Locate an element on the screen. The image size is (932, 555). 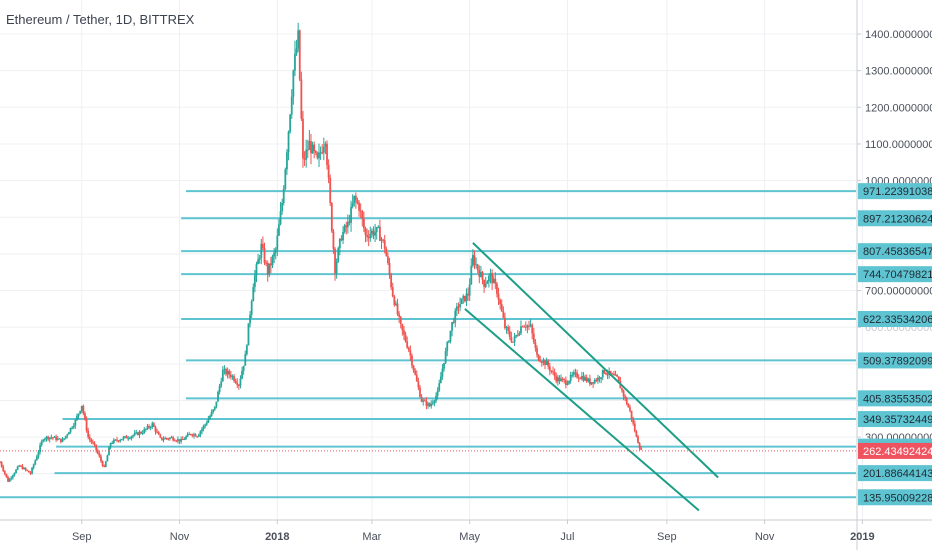
y-tick-label: 700.00000000 is located at coordinates (898, 292).